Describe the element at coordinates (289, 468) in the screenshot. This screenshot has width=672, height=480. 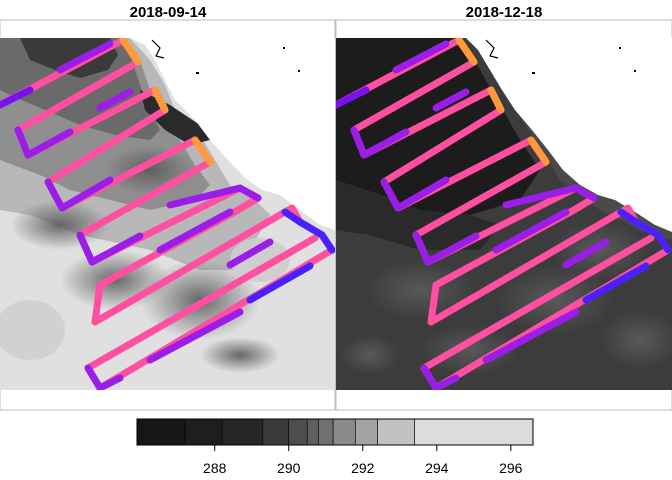
I see `colorbar-tick-label-290: 290` at that location.